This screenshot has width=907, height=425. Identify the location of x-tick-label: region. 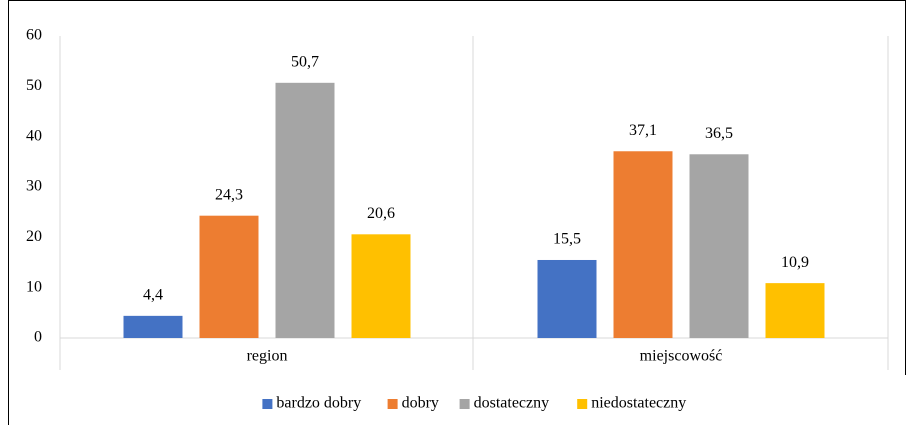
(267, 356).